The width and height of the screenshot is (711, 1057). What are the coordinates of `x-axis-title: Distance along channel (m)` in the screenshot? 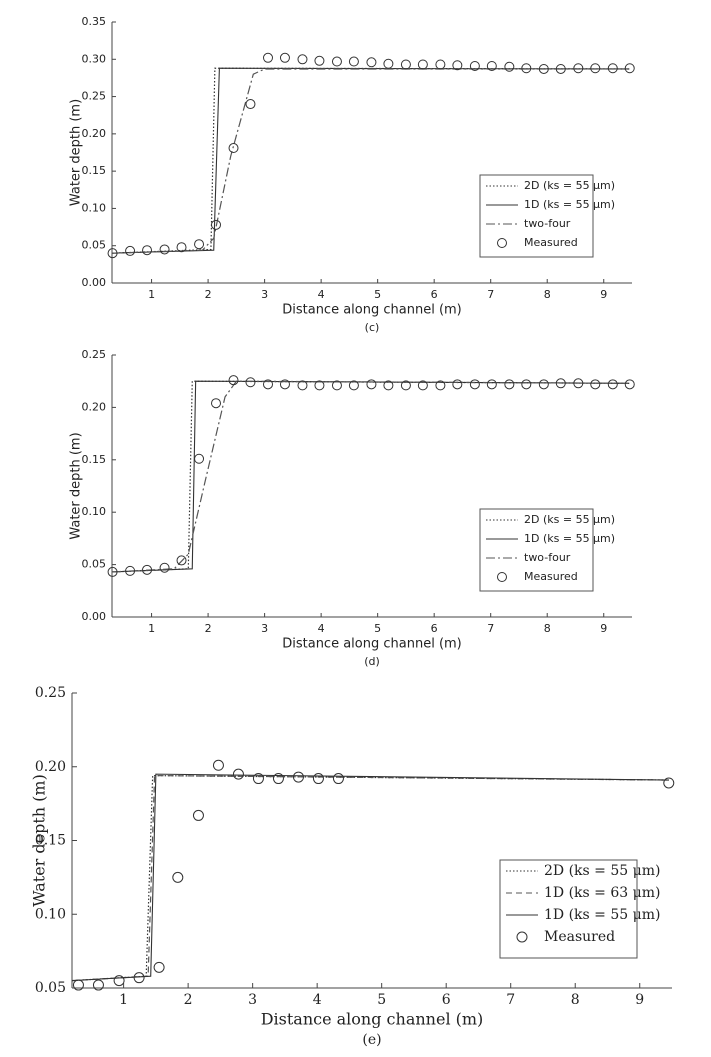 It's located at (372, 1019).